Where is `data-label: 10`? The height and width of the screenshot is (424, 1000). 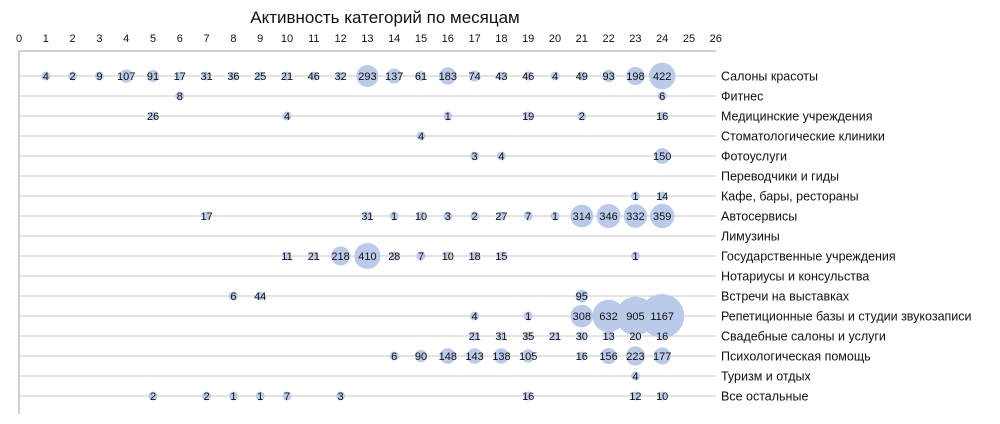
data-label: 10 is located at coordinates (662, 397).